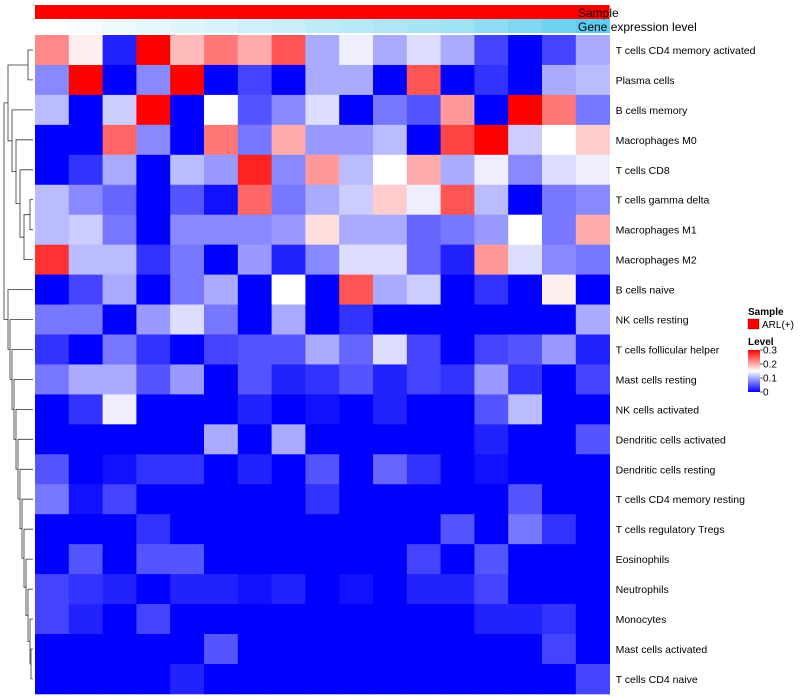 The height and width of the screenshot is (700, 800). I want to click on sample-annotation-label: Sample, so click(598, 13).